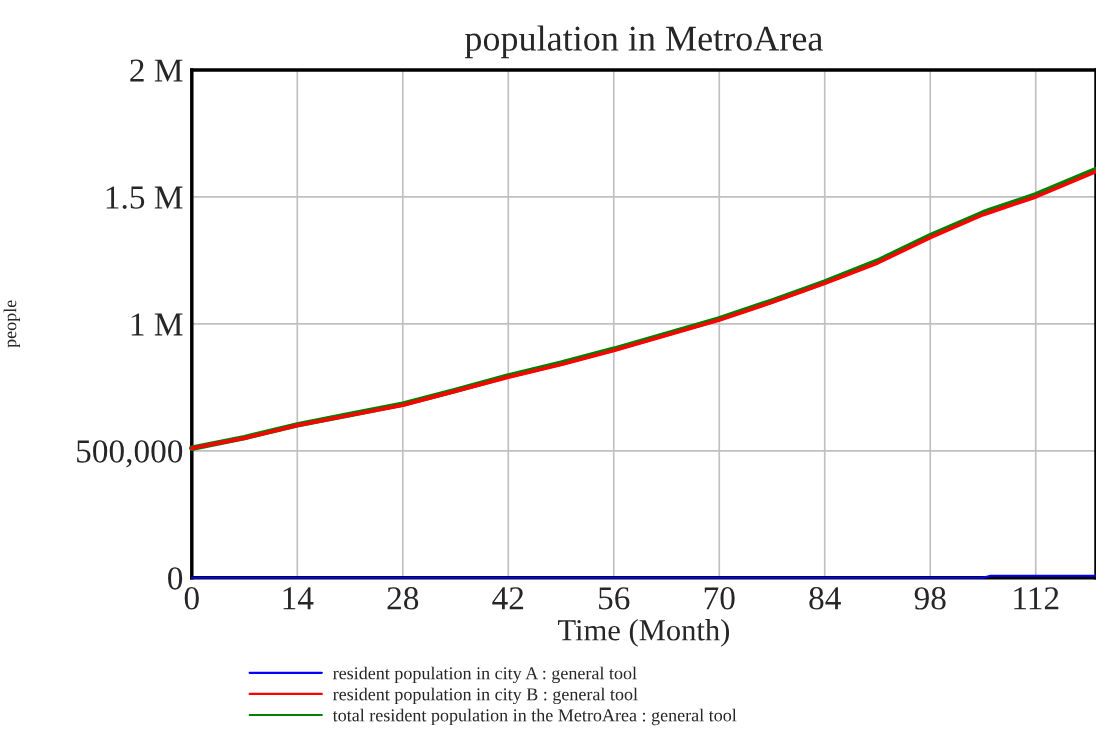 This screenshot has height=736, width=1096. Describe the element at coordinates (534, 717) in the screenshot. I see `legend-label: total resident population in the MetroArea : general tool` at that location.